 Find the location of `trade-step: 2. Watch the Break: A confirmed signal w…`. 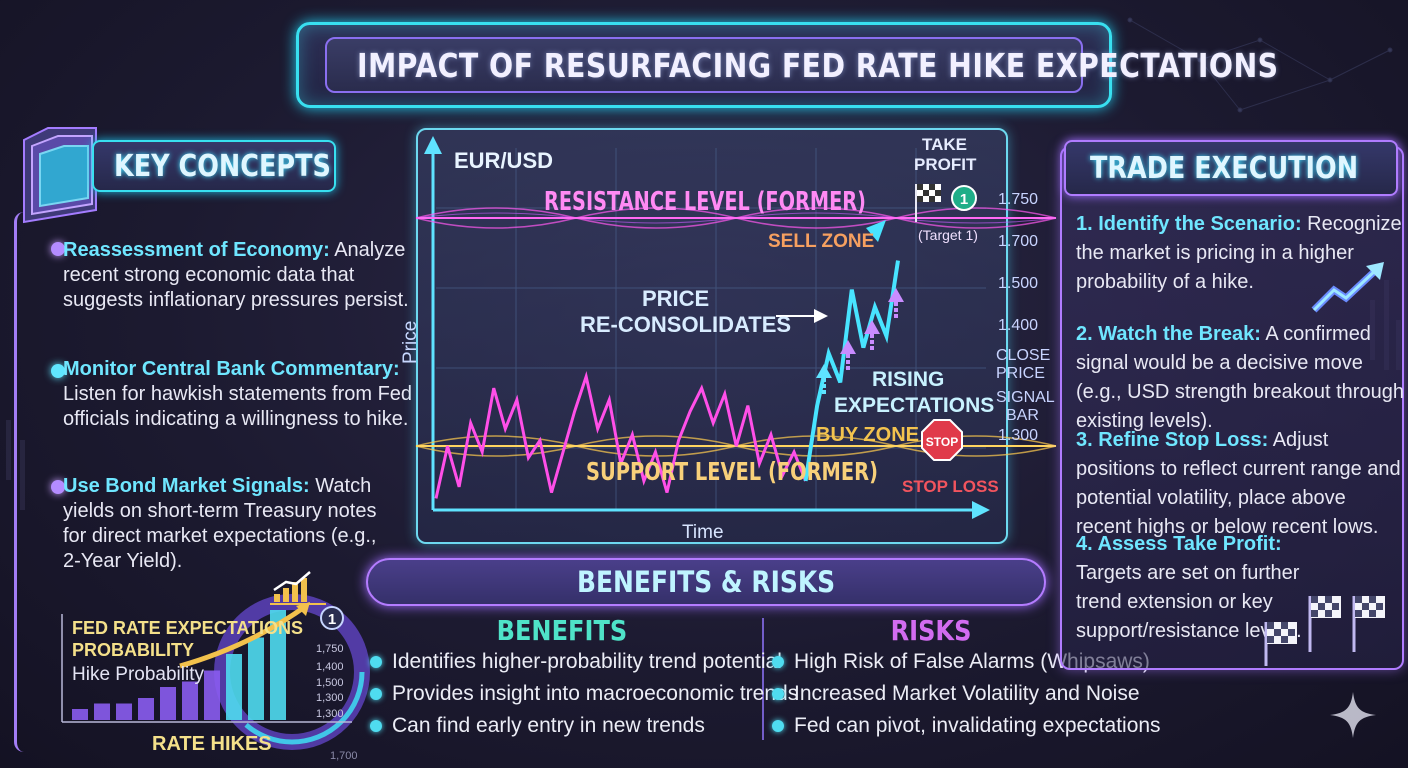

trade-step: 2. Watch the Break: A confirmed signal w… is located at coordinates (1241, 378).